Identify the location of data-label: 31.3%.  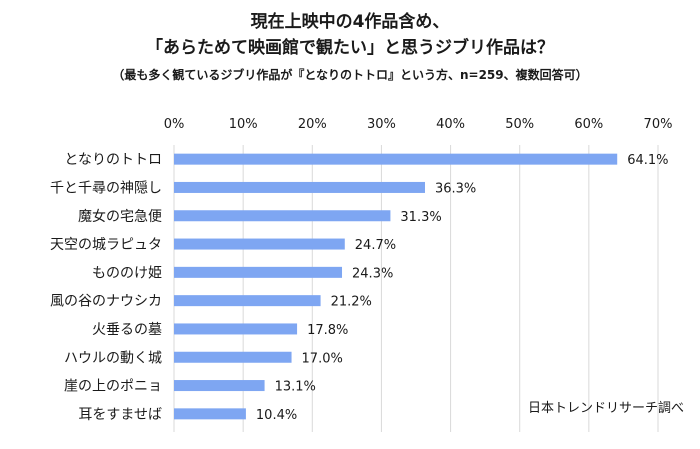
(420, 217).